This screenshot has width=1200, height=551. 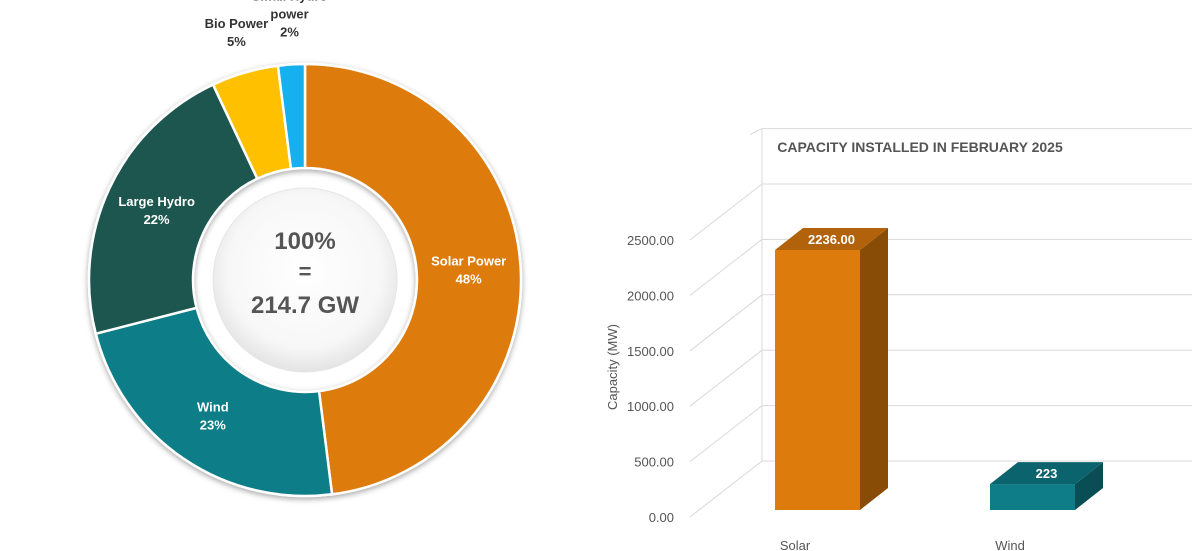 What do you see at coordinates (305, 271) in the screenshot?
I see `donut-center-equals: =` at bounding box center [305, 271].